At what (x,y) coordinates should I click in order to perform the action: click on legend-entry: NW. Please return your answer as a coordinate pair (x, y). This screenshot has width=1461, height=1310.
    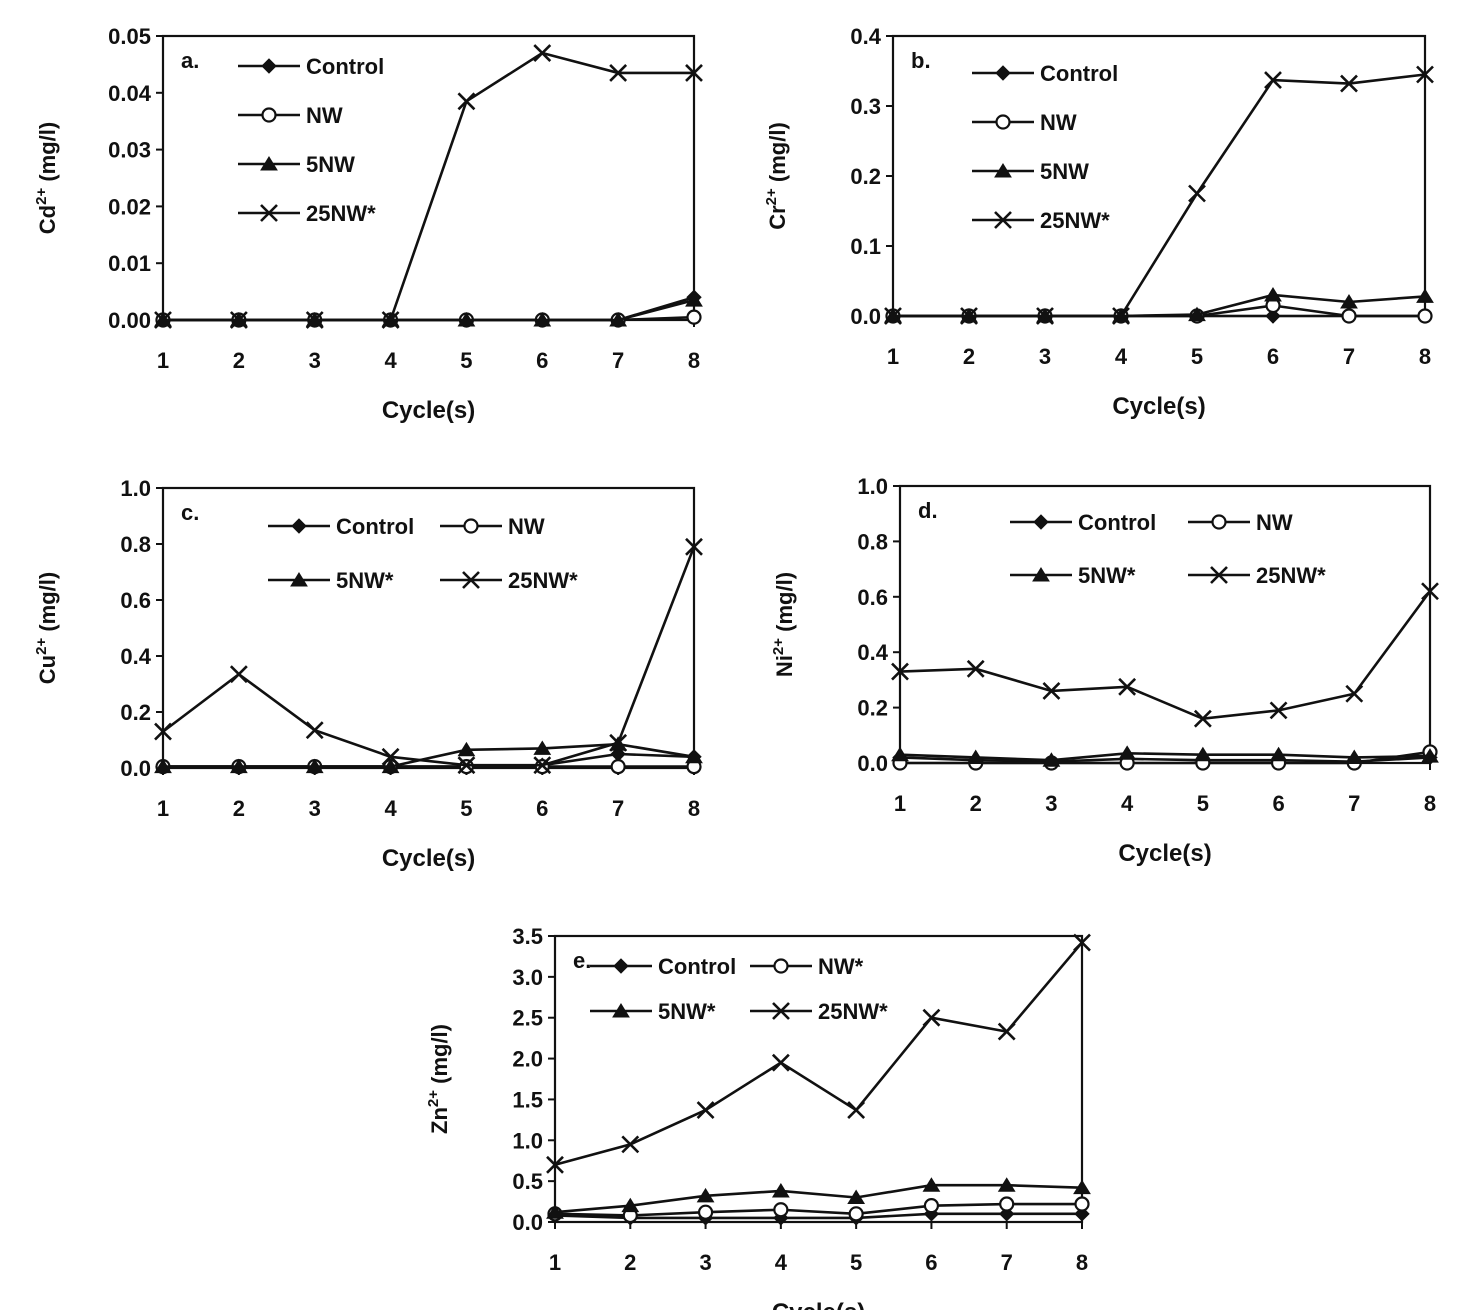
    Looking at the image, I should click on (492, 526).